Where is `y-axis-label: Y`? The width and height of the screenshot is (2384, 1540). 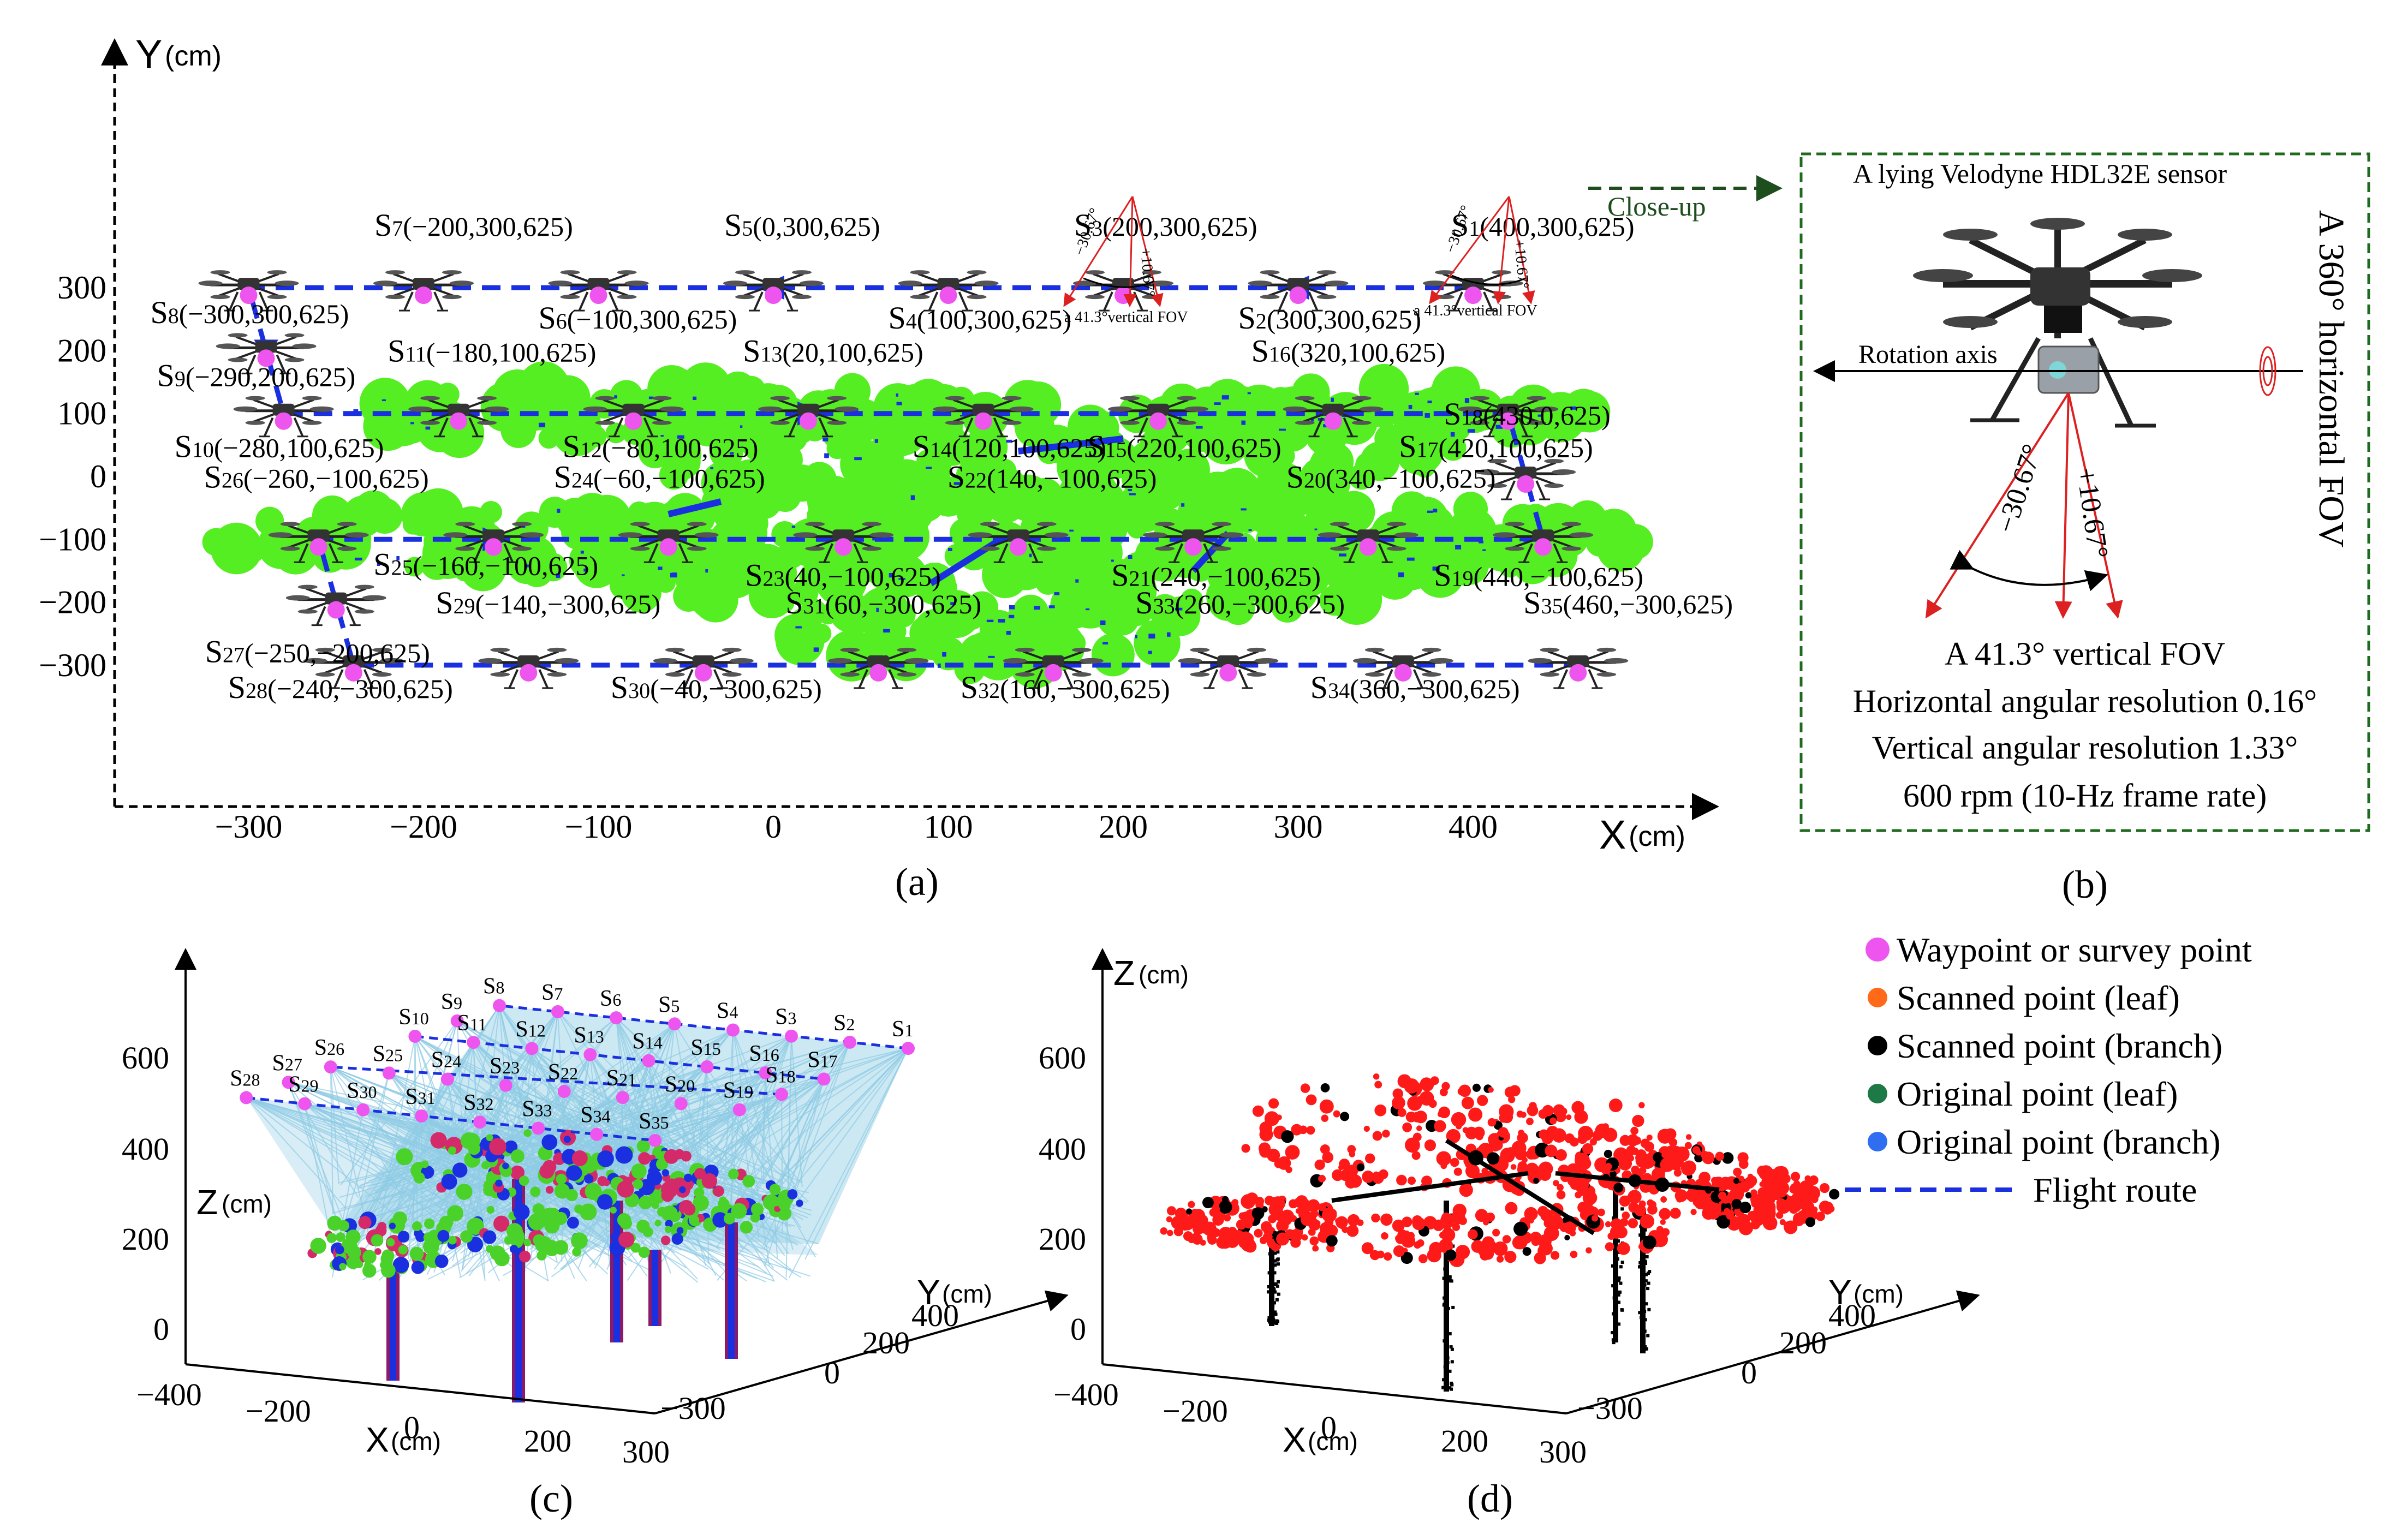 y-axis-label: Y is located at coordinates (148, 55).